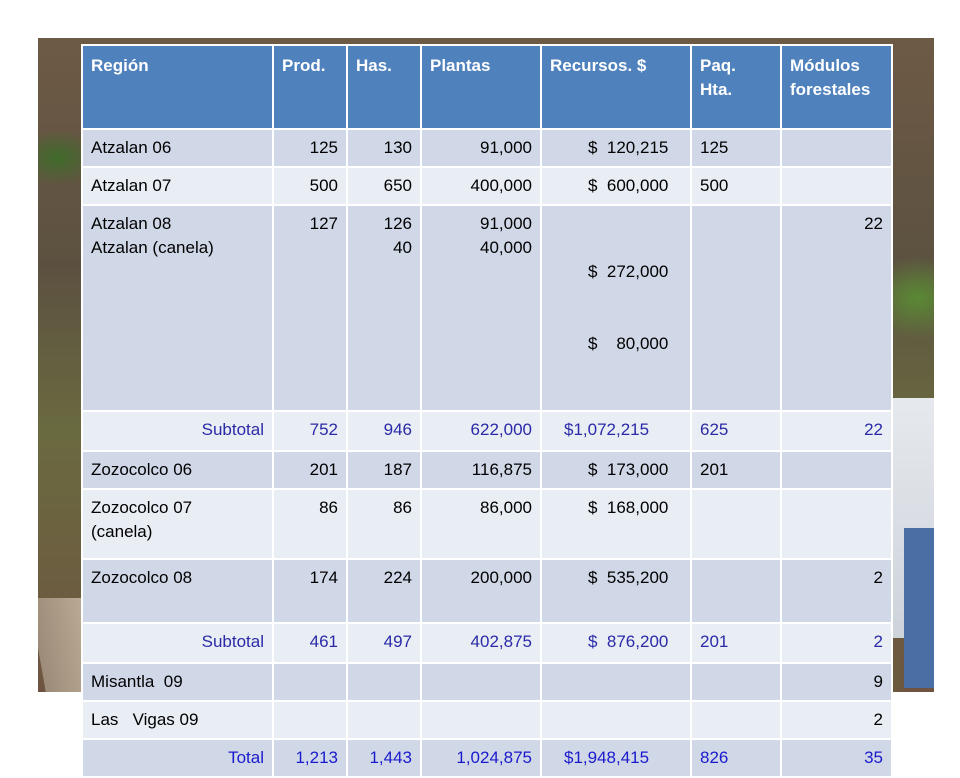 This screenshot has height=778, width=960. Describe the element at coordinates (481, 591) in the screenshot. I see `cell-plantas: 200,000` at that location.